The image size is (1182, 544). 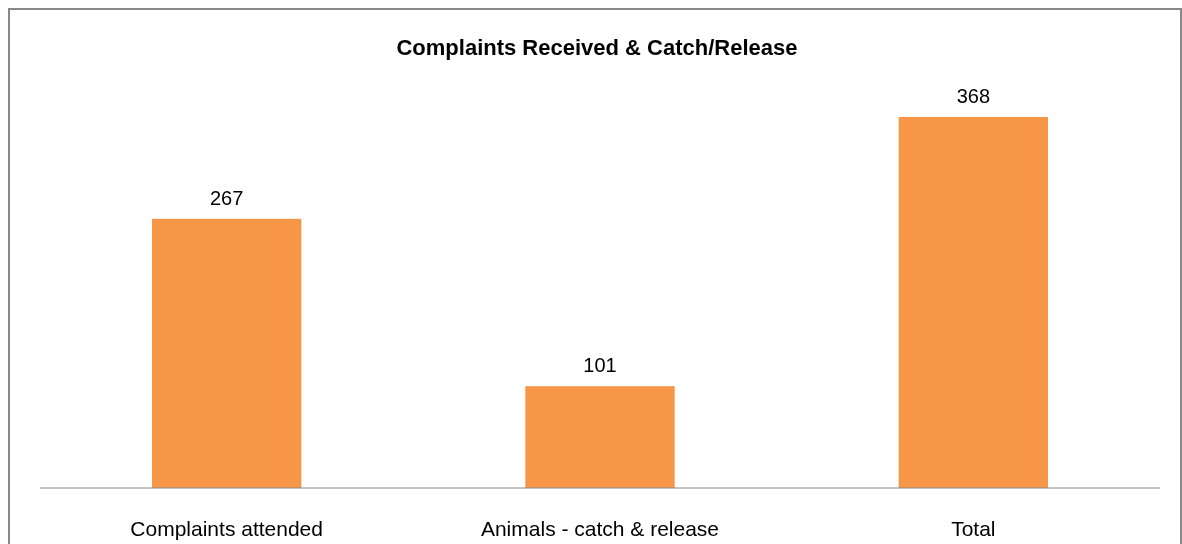 What do you see at coordinates (600, 528) in the screenshot?
I see `x-tick-label: Animals - catch & release` at bounding box center [600, 528].